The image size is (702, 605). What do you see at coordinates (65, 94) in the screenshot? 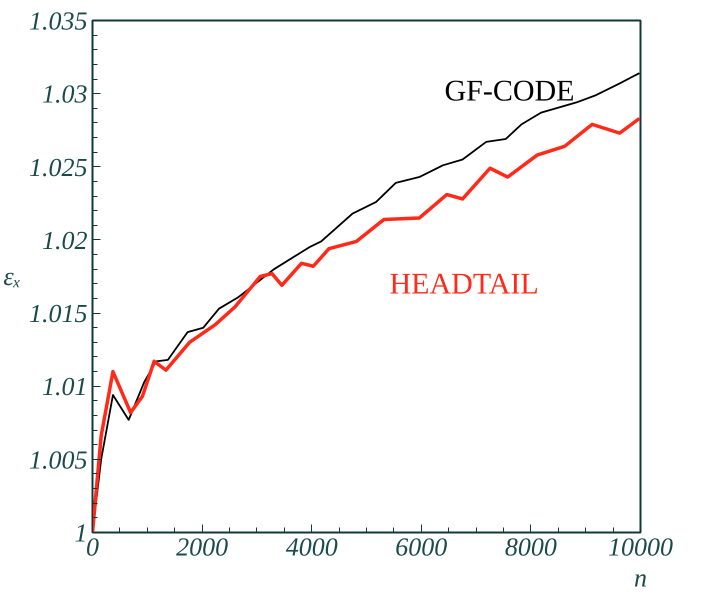
I see `y-tick-label: 1.03` at bounding box center [65, 94].